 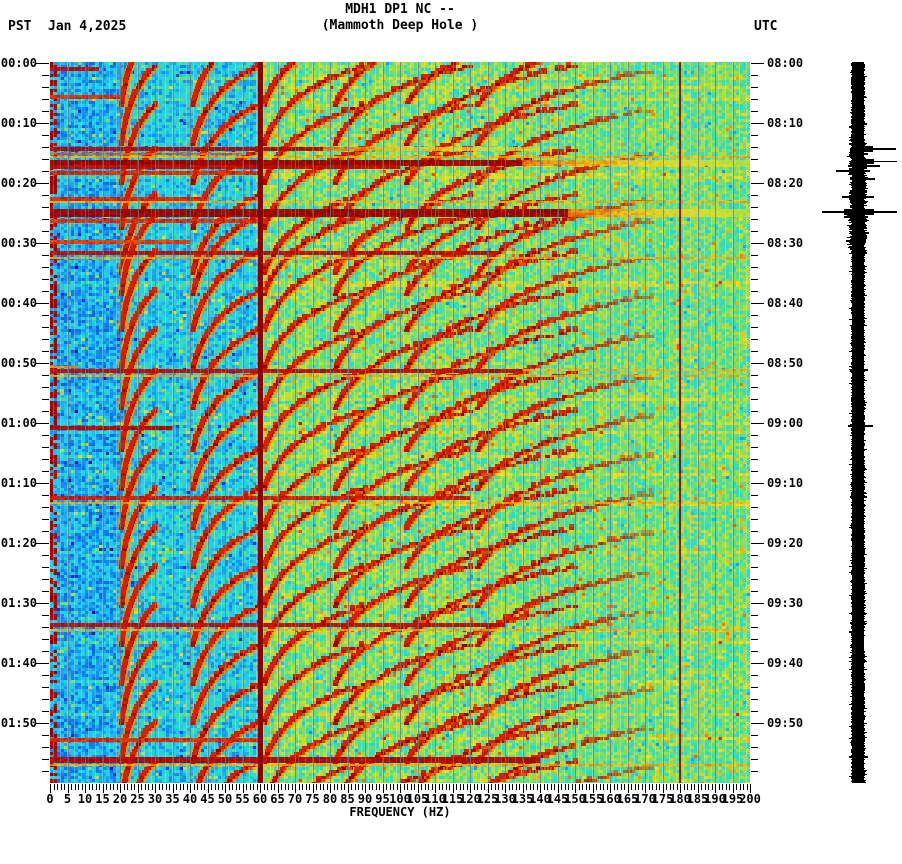 What do you see at coordinates (400, 25) in the screenshot?
I see `page-subtitle: (Mammoth Deep Hole )` at bounding box center [400, 25].